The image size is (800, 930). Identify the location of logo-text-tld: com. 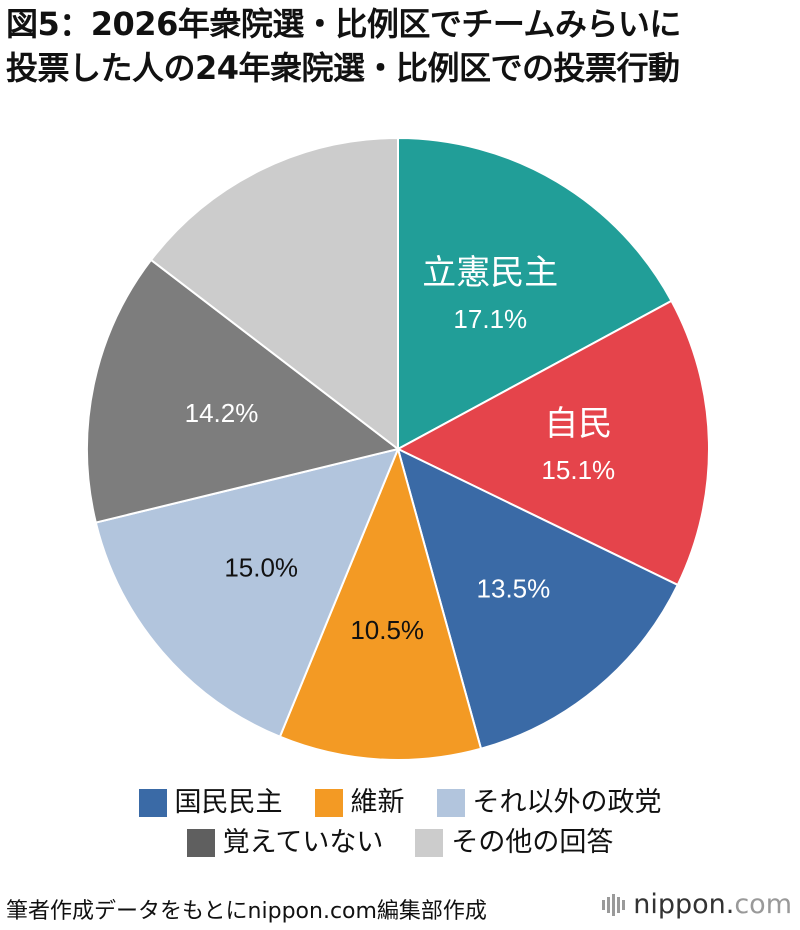
(763, 904).